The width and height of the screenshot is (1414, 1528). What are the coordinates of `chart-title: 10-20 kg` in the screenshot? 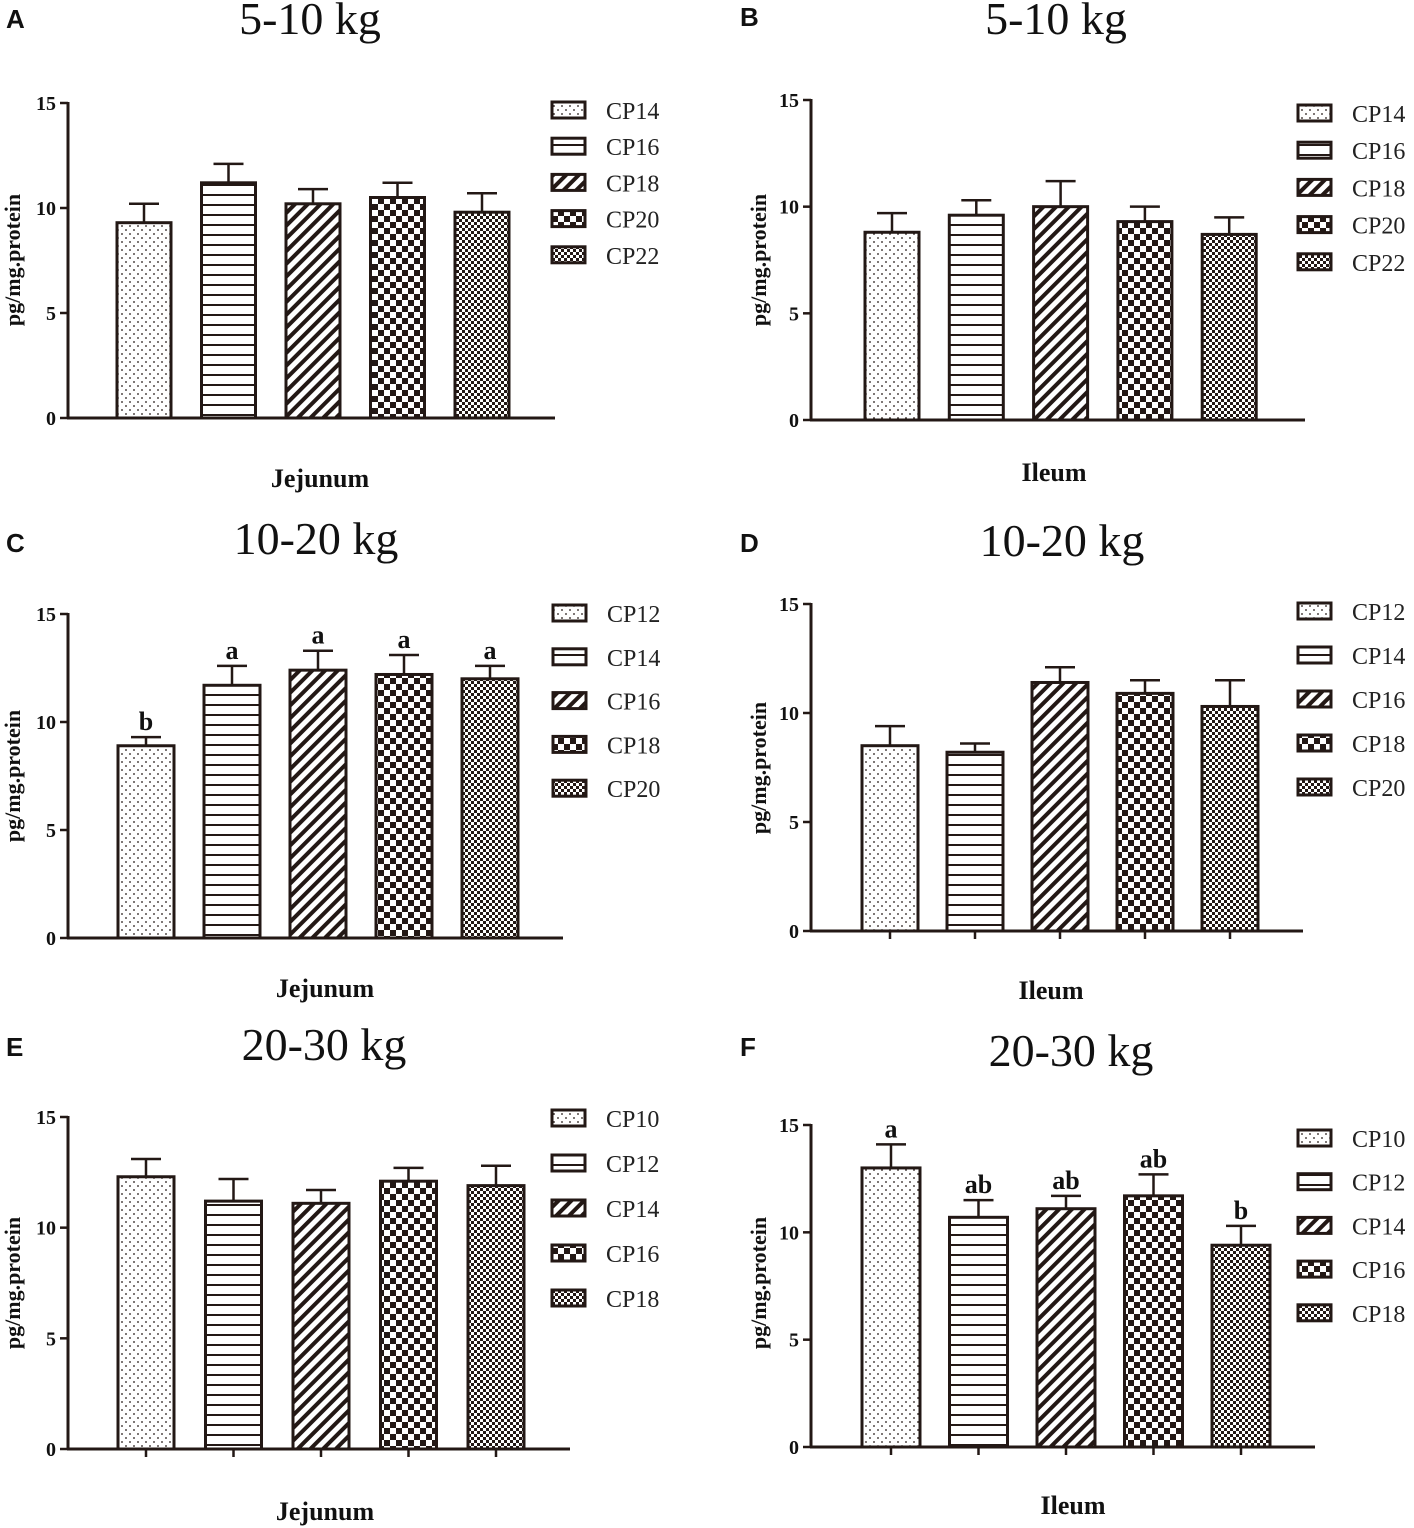 It's located at (316, 538).